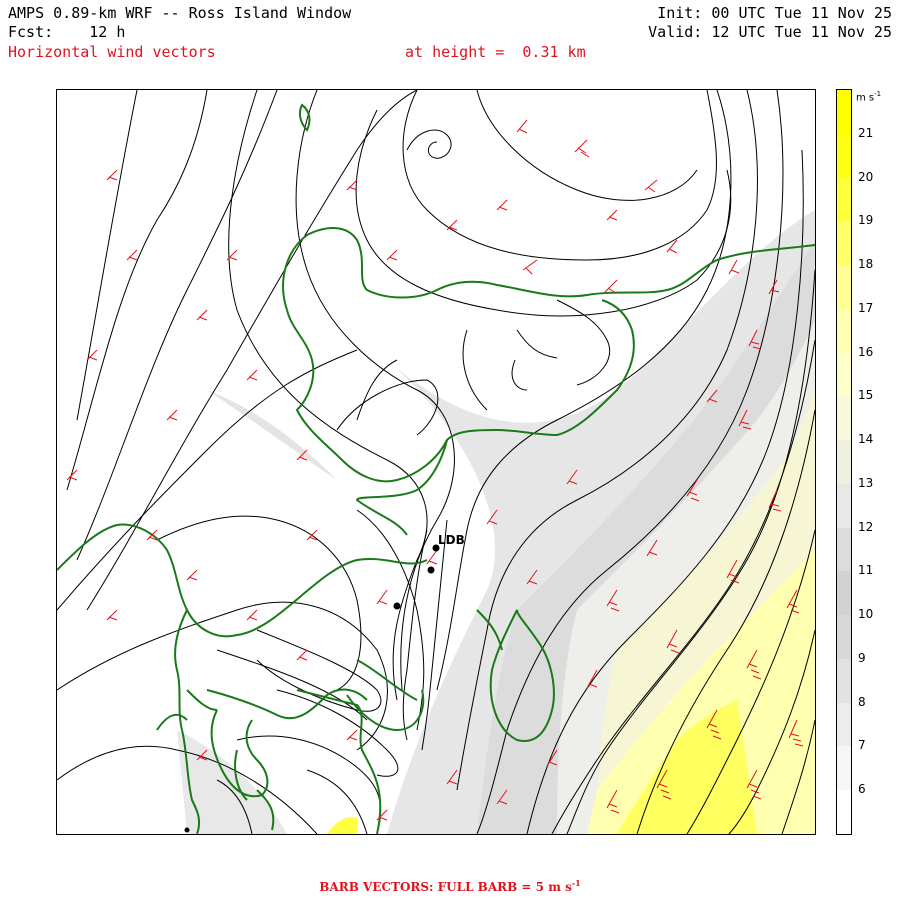  Describe the element at coordinates (770, 32) in the screenshot. I see `valid-time: Valid: 12 UTC Tue 11 Nov 25` at that location.